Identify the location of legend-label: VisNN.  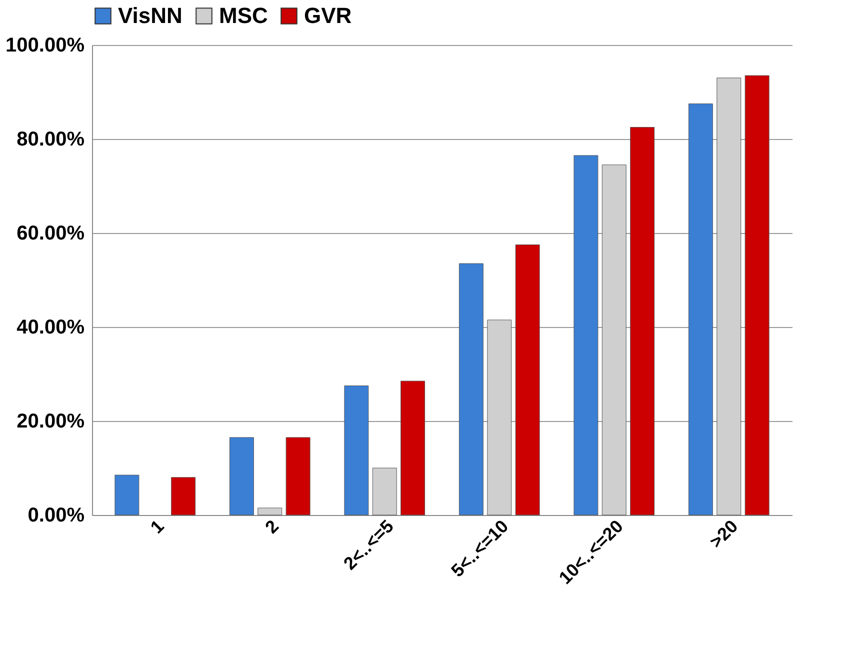
(150, 15).